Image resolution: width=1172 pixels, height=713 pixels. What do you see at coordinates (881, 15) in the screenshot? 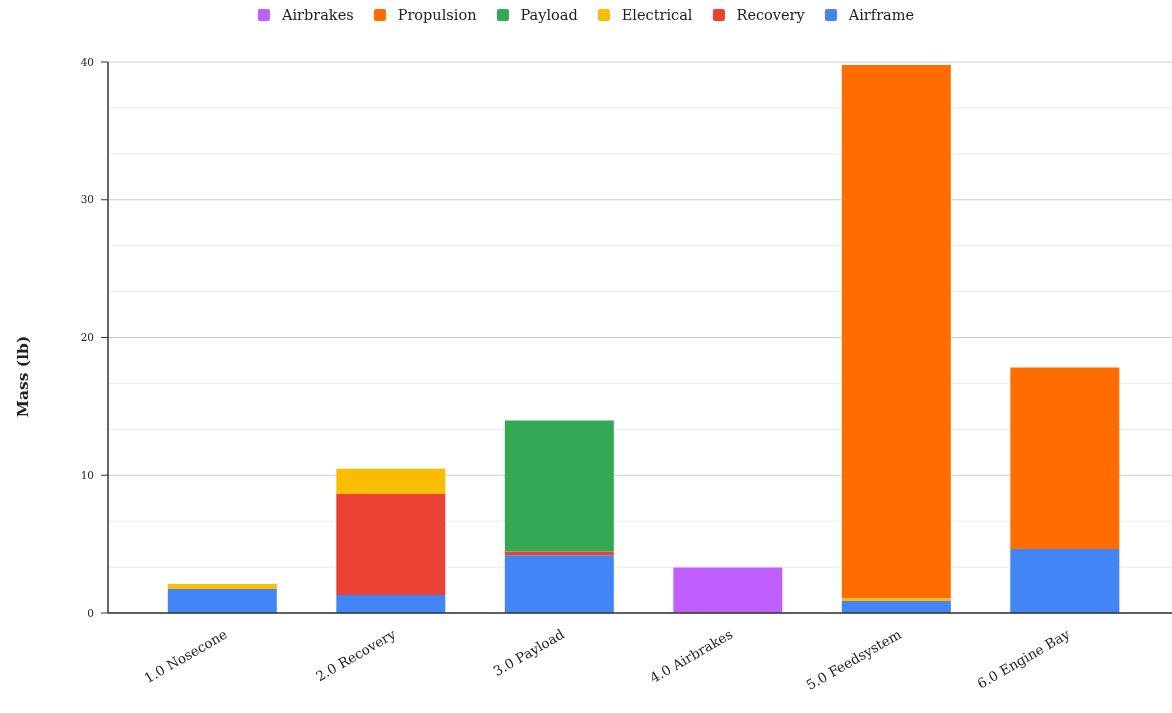
I see `legend-label: Airframe` at bounding box center [881, 15].